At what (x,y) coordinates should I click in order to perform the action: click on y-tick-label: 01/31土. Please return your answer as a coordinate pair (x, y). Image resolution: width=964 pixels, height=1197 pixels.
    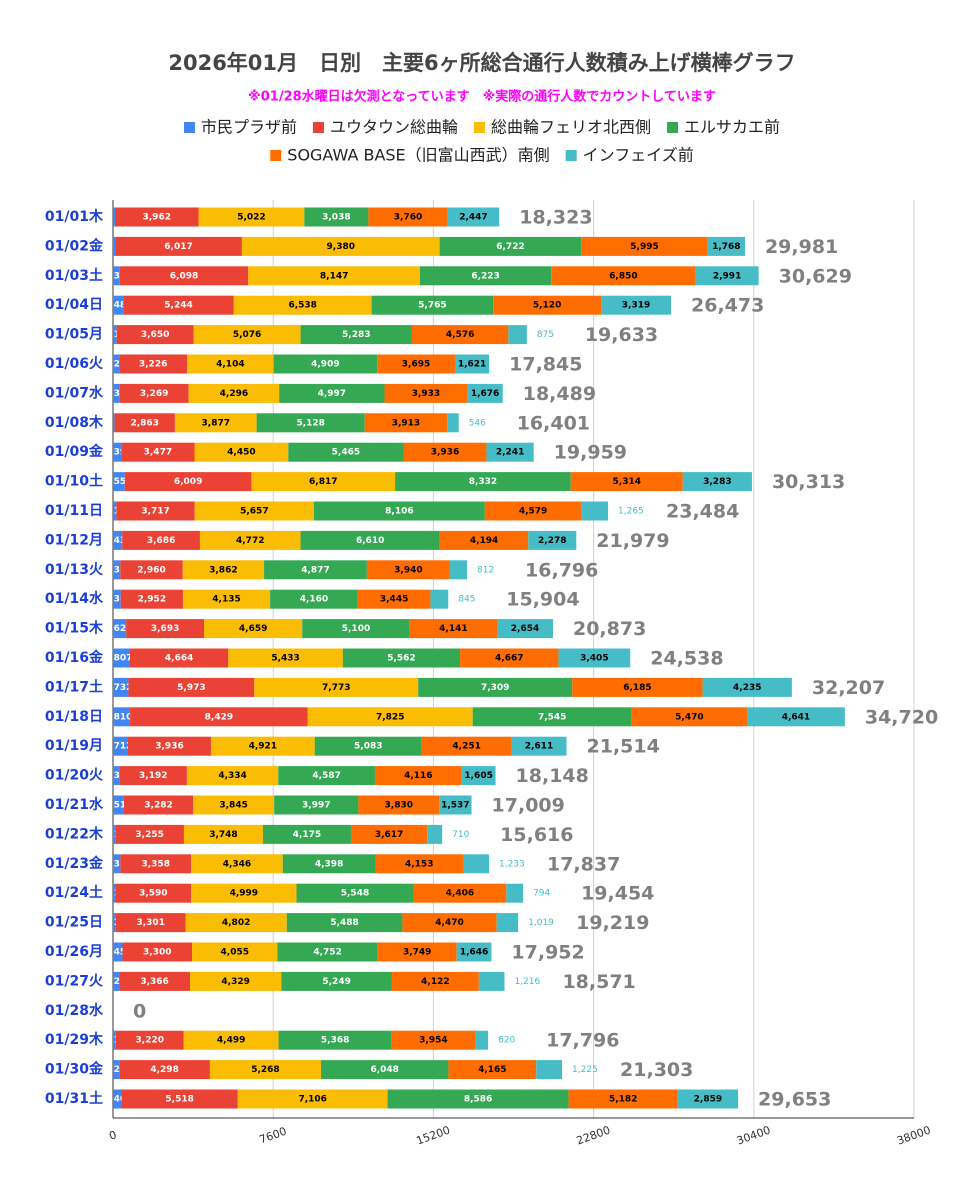
    Looking at the image, I should click on (74, 1098).